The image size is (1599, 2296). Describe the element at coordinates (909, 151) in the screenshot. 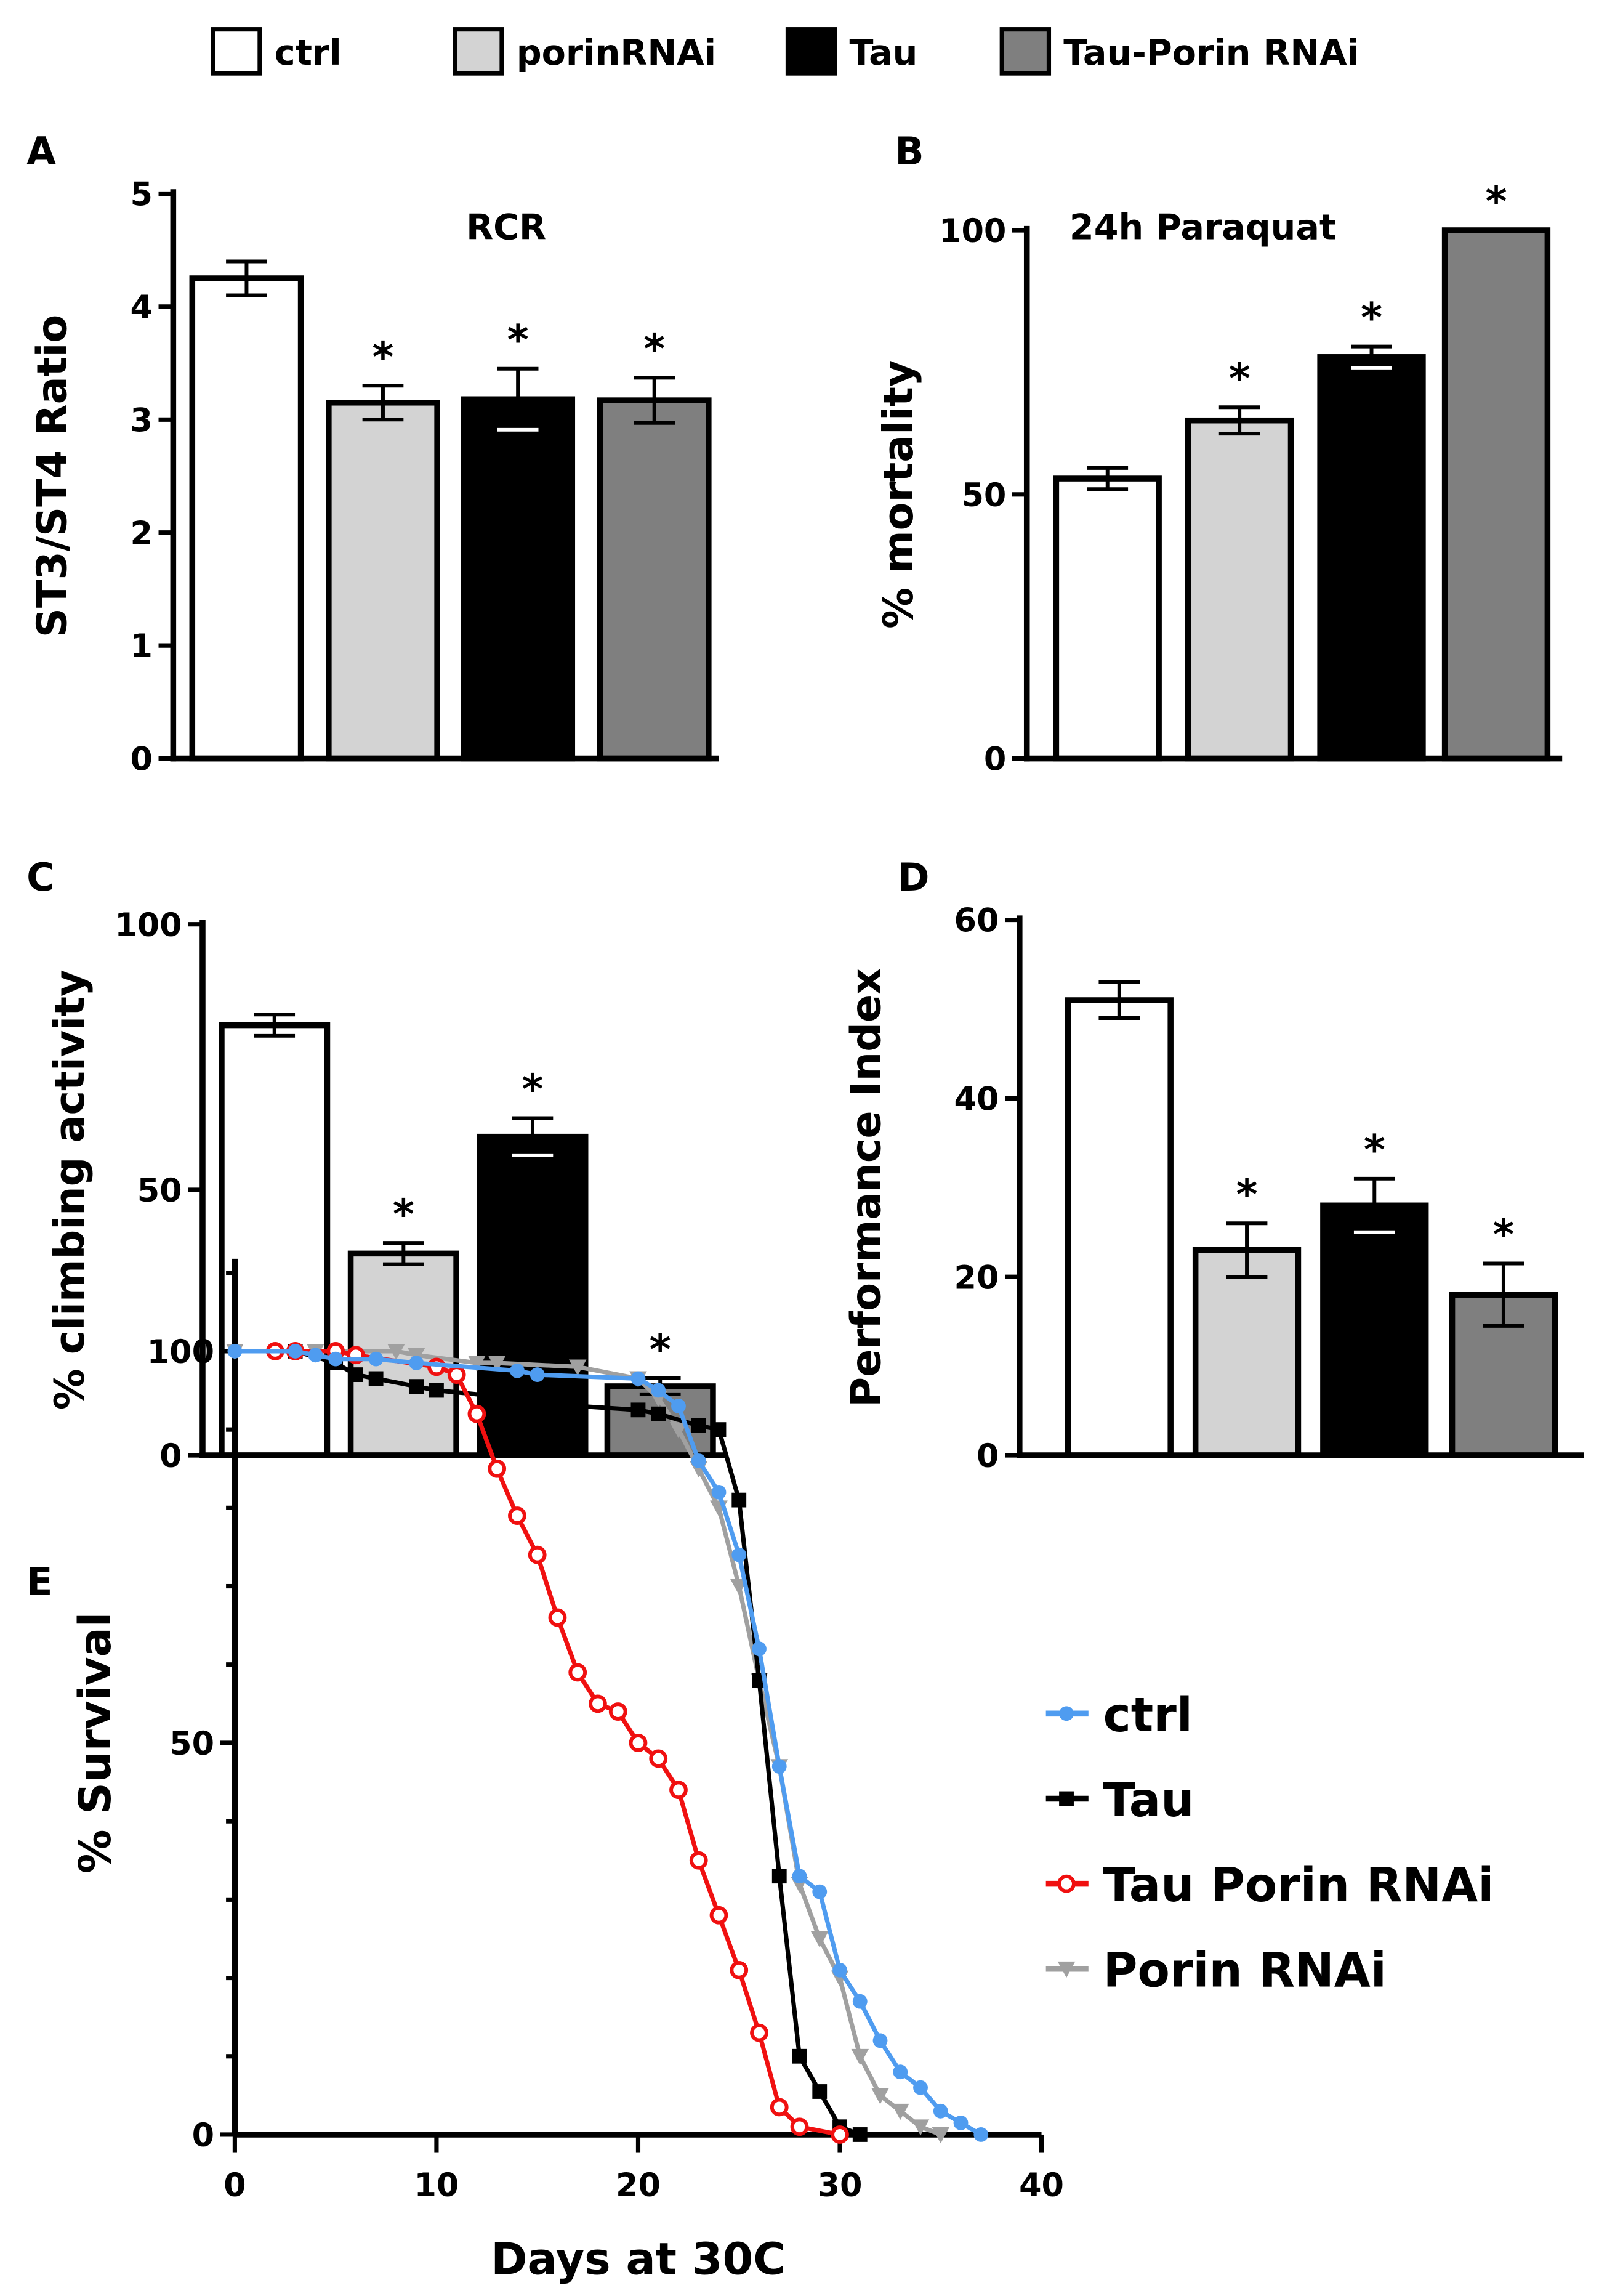

I see `panel-letter: B` at that location.